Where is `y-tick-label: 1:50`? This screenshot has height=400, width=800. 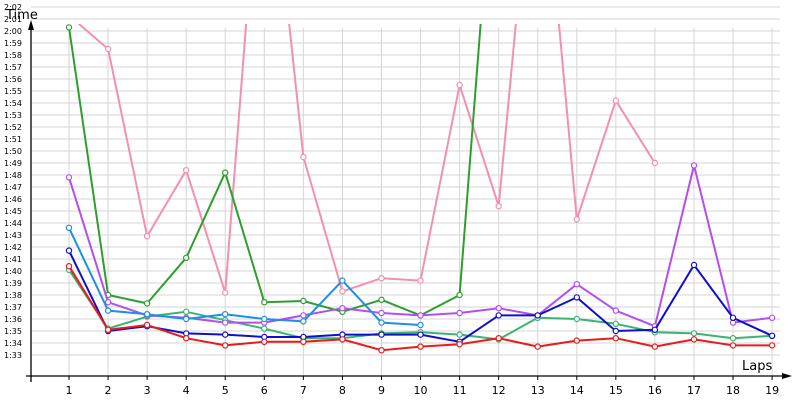
y-tick-label: 1:50 is located at coordinates (13, 151).